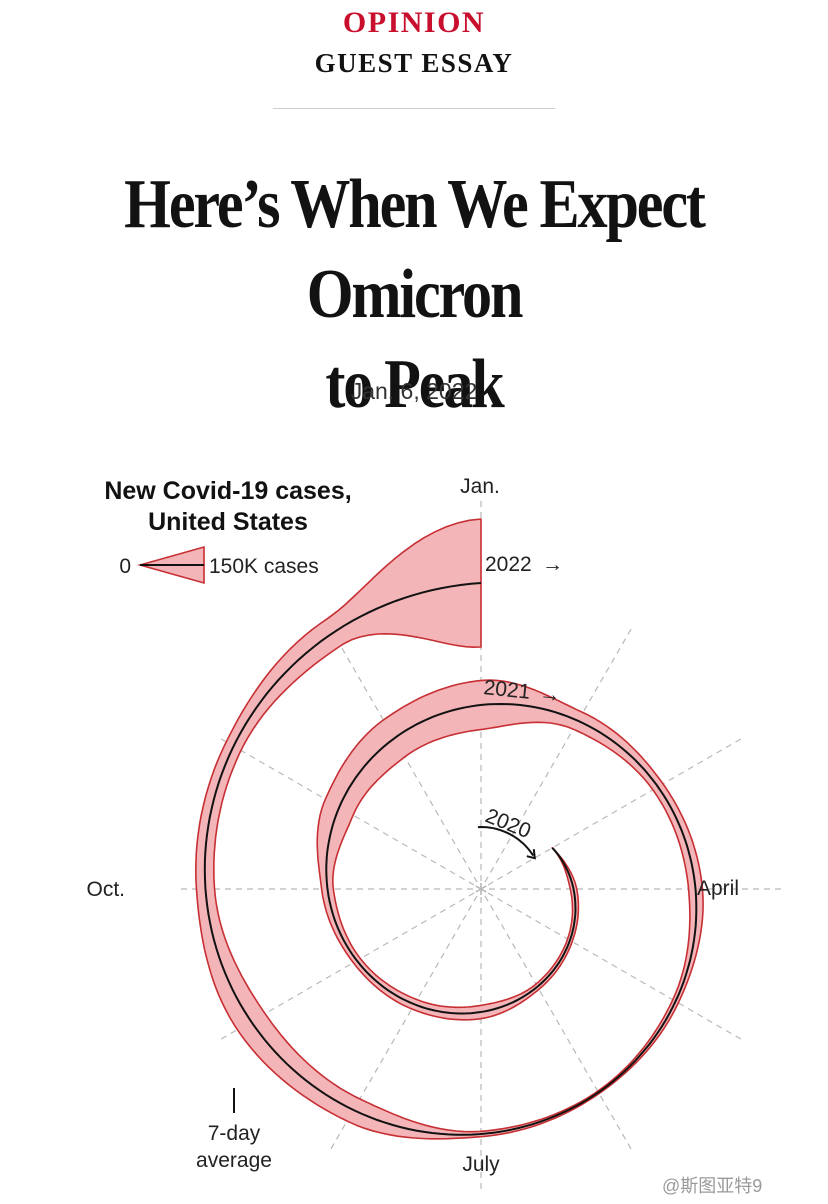 Image resolution: width=828 pixels, height=1204 pixels. I want to click on legend-max-label: 150K cases, so click(264, 566).